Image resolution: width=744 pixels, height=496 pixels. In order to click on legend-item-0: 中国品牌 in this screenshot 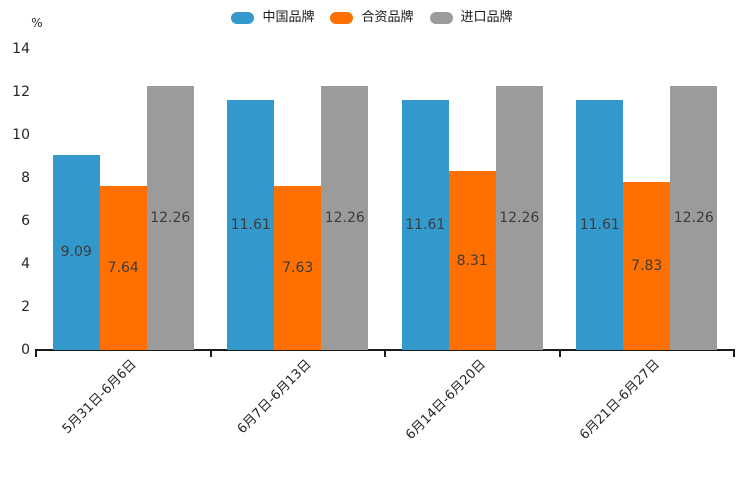, I will do `click(272, 18)`.